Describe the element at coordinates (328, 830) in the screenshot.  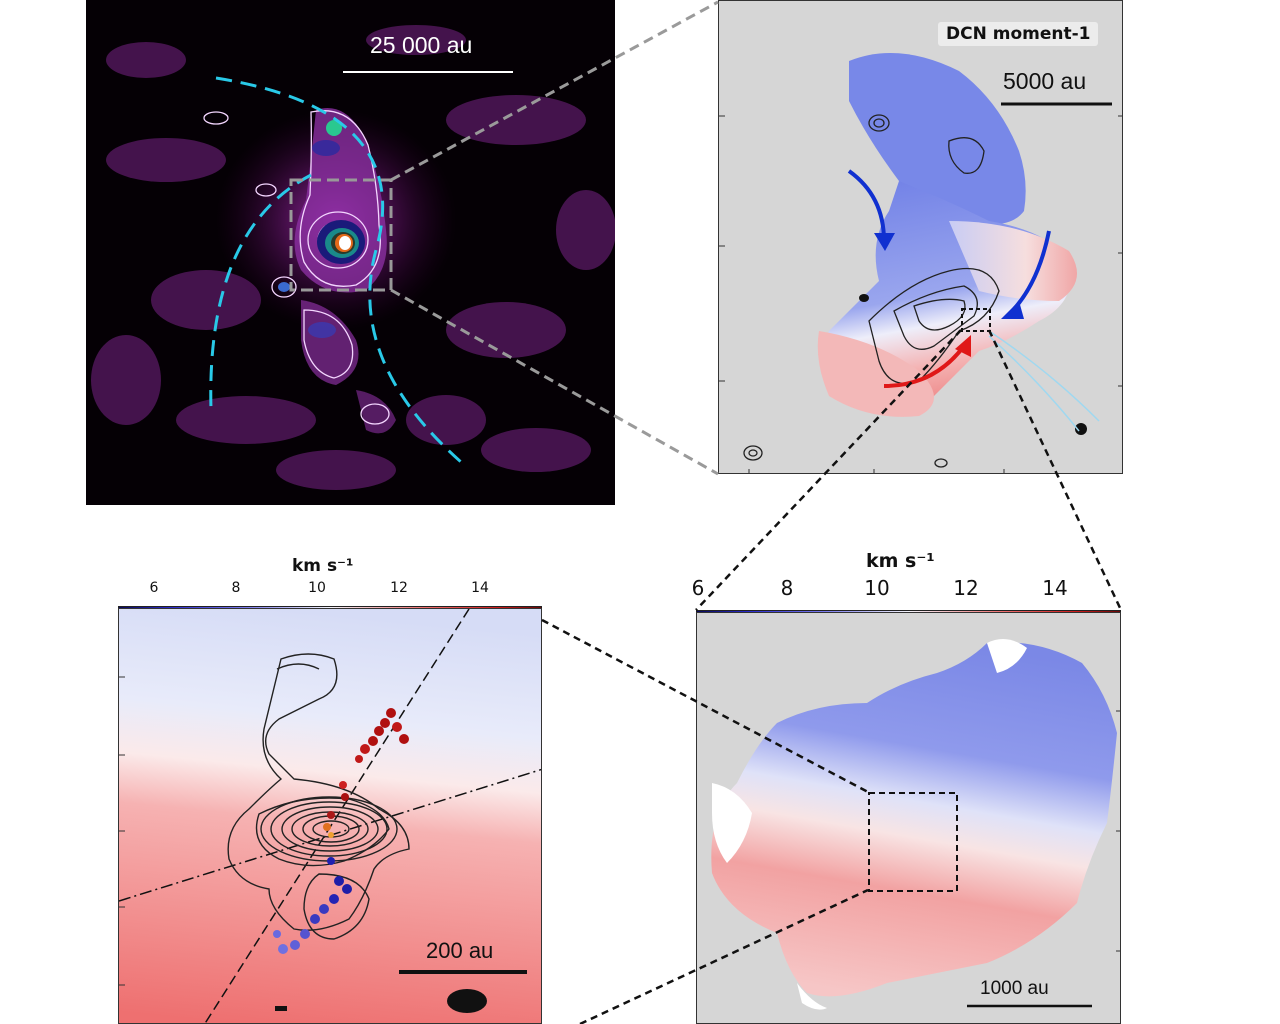
I see `maser-spots-center` at that location.